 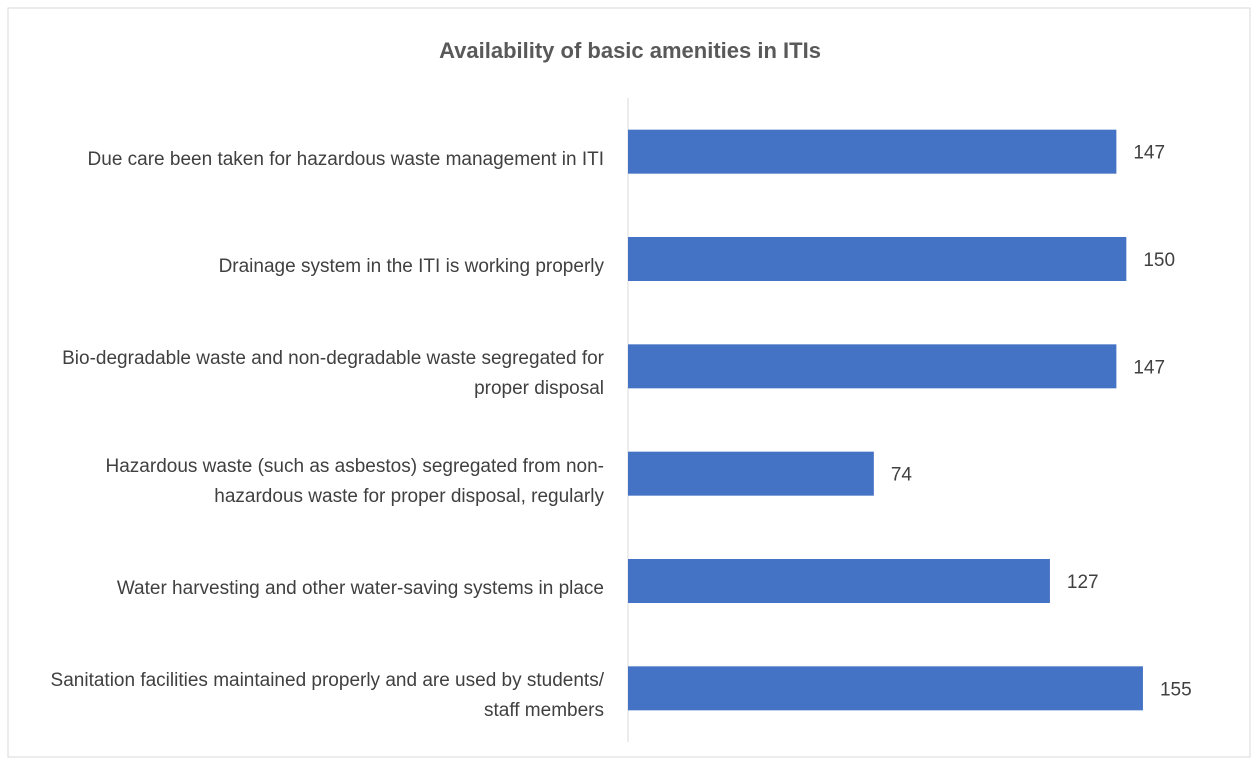 I want to click on value-label: 150, so click(x=1159, y=260).